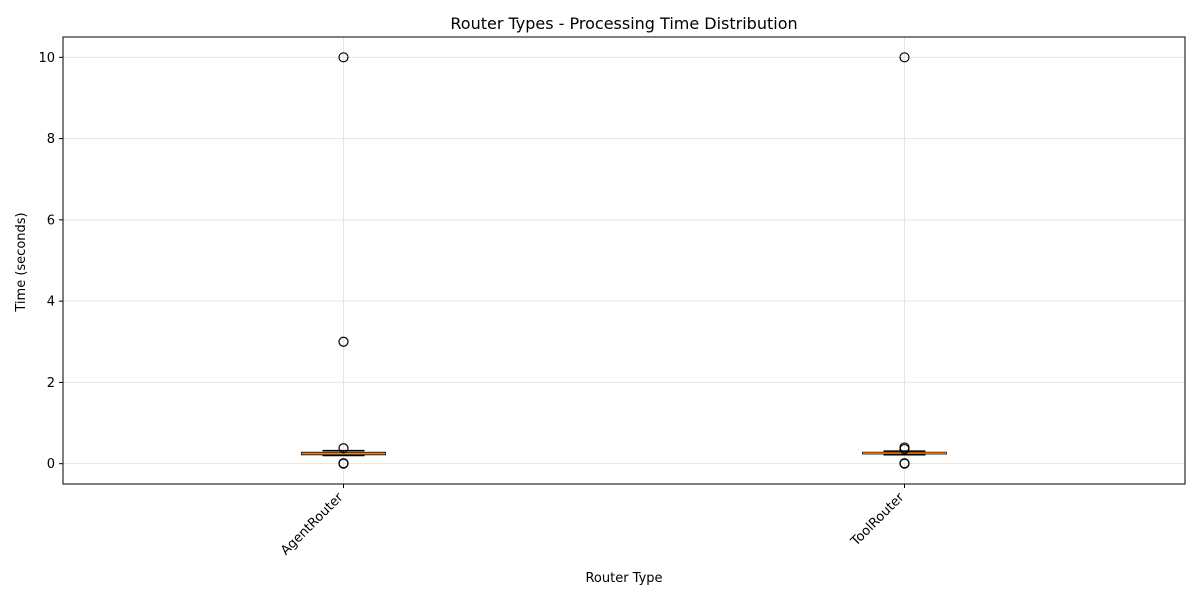 The width and height of the screenshot is (1200, 600). What do you see at coordinates (343, 260) in the screenshot?
I see `box-plot-agentrouter` at bounding box center [343, 260].